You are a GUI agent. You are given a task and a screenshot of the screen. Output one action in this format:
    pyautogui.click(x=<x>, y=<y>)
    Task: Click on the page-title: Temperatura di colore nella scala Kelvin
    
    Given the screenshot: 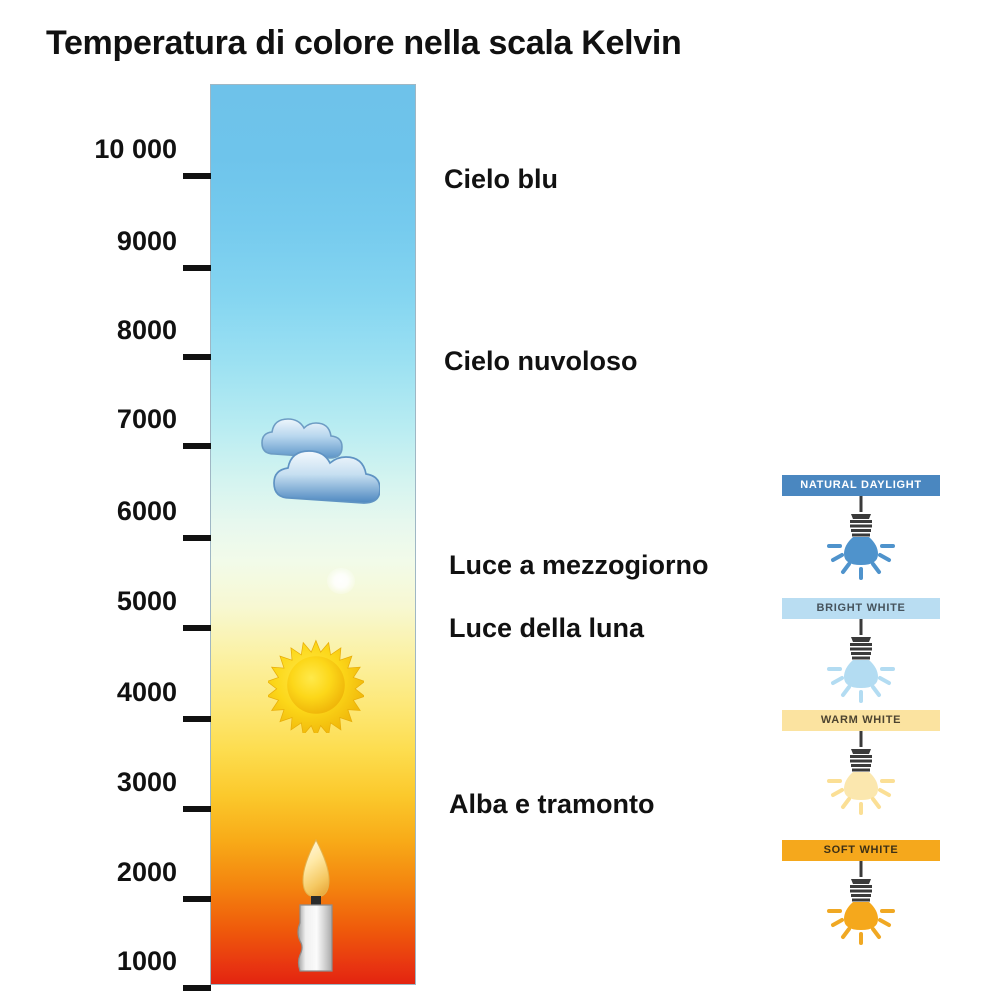 What is the action you would take?
    pyautogui.click(x=364, y=43)
    